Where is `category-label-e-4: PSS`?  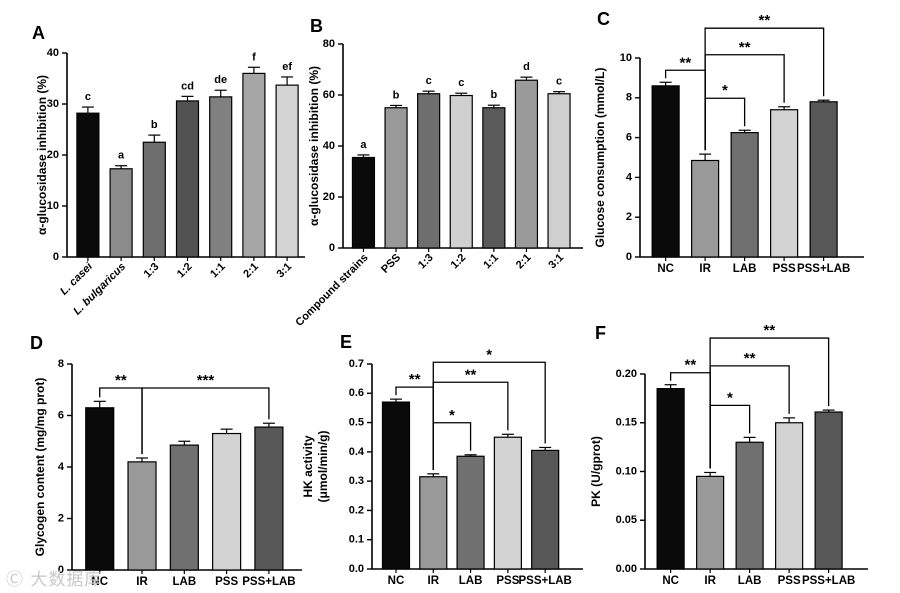
category-label-e-4: PSS is located at coordinates (507, 581).